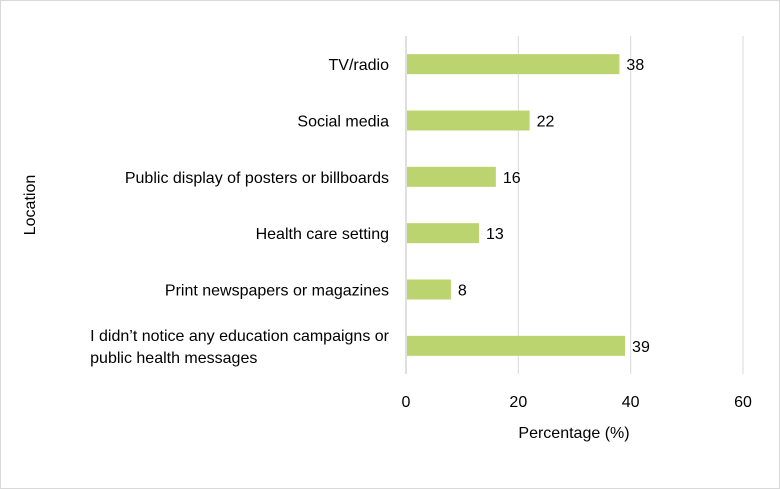  I want to click on category-label: TV/radio, so click(359, 65).